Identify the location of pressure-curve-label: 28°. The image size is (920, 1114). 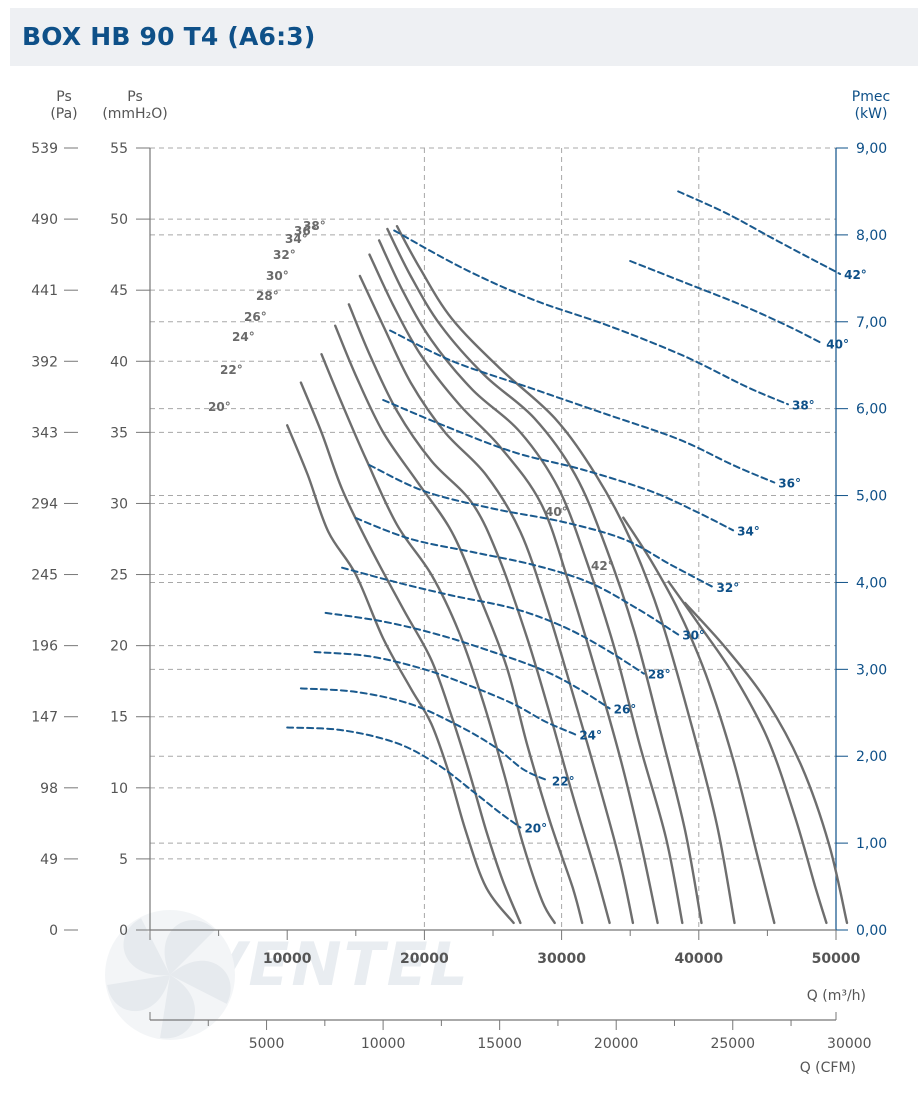
(267, 296).